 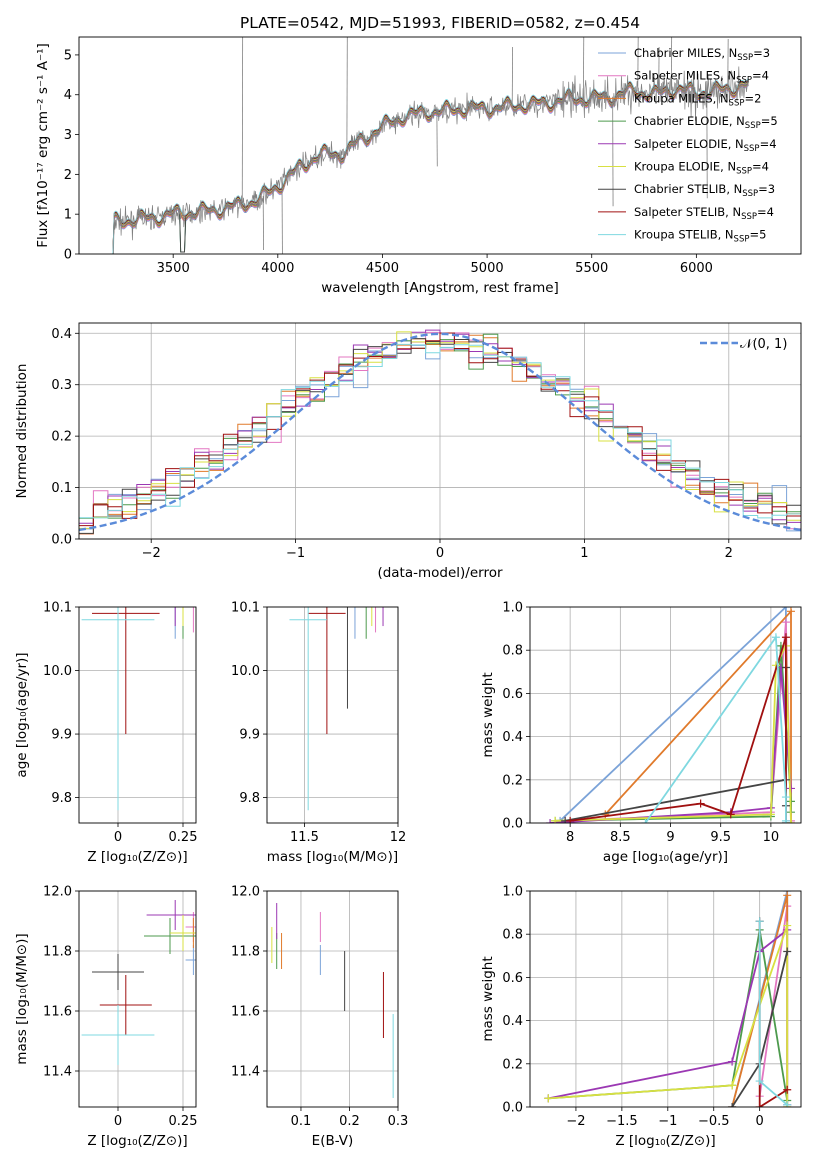 I want to click on legend-label: Chabrier MILES, NSSP=3, so click(x=702, y=54).